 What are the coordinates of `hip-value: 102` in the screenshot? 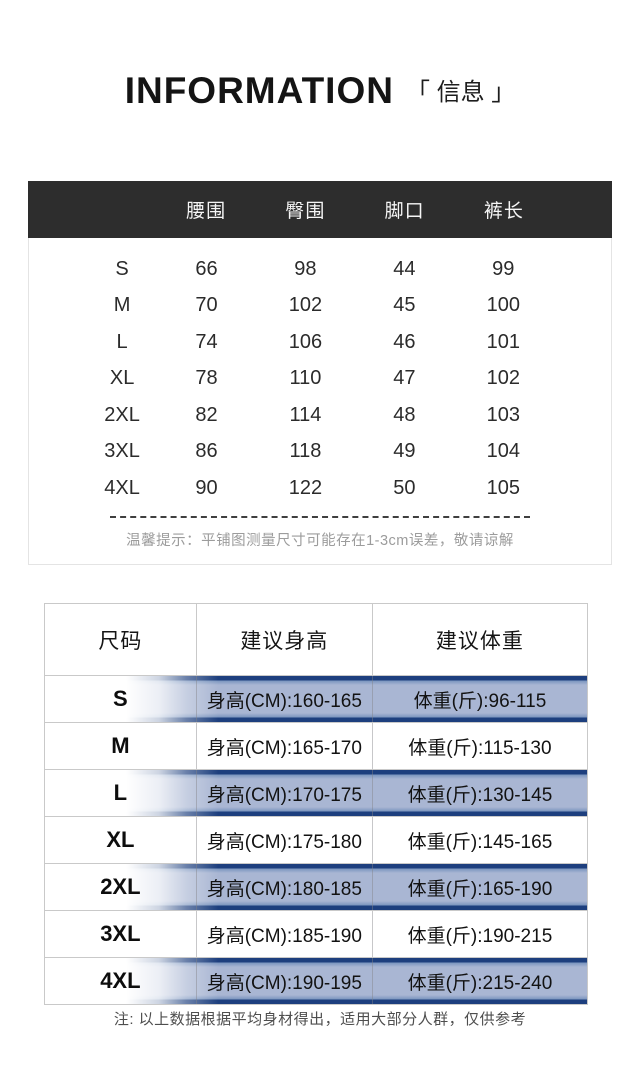 It's located at (305, 305).